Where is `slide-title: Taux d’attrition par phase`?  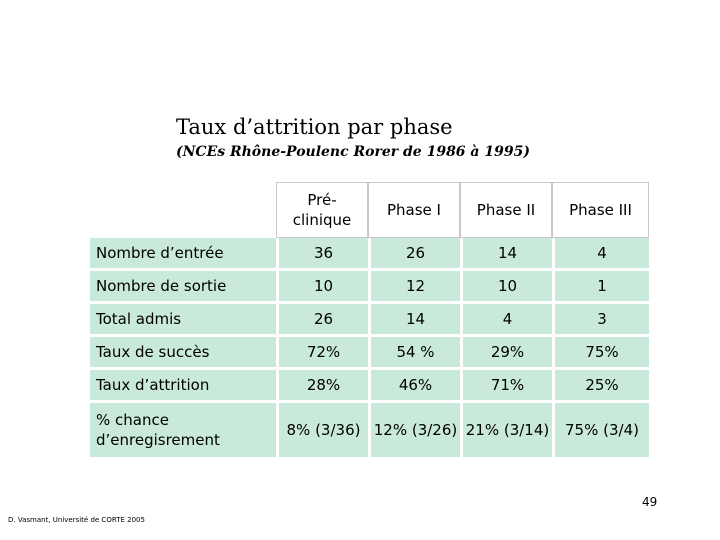 slide-title: Taux d’attrition par phase is located at coordinates (314, 127).